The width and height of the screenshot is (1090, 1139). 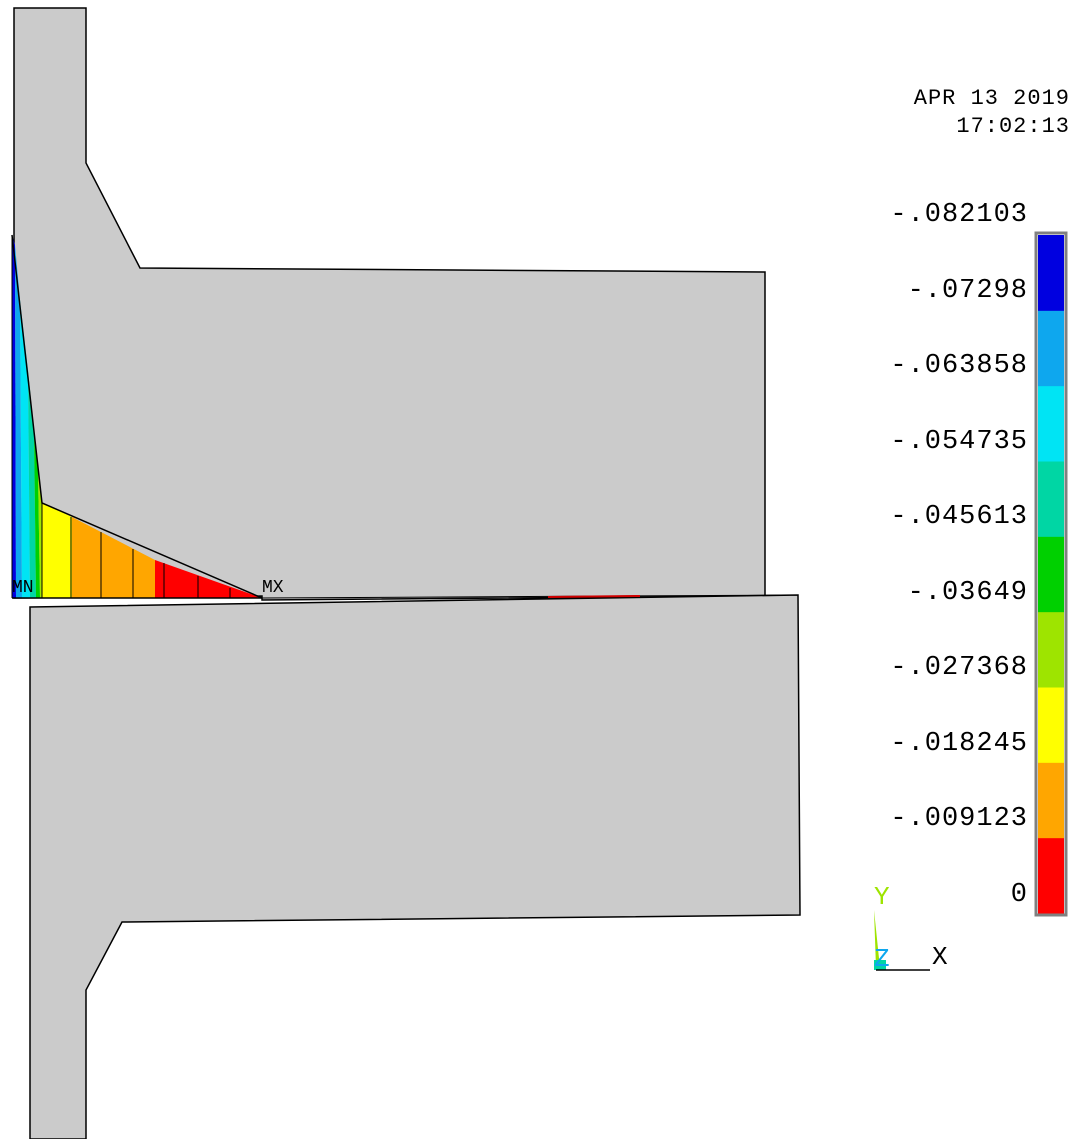 I want to click on pressure-band-lightblue, so click(x=18, y=421).